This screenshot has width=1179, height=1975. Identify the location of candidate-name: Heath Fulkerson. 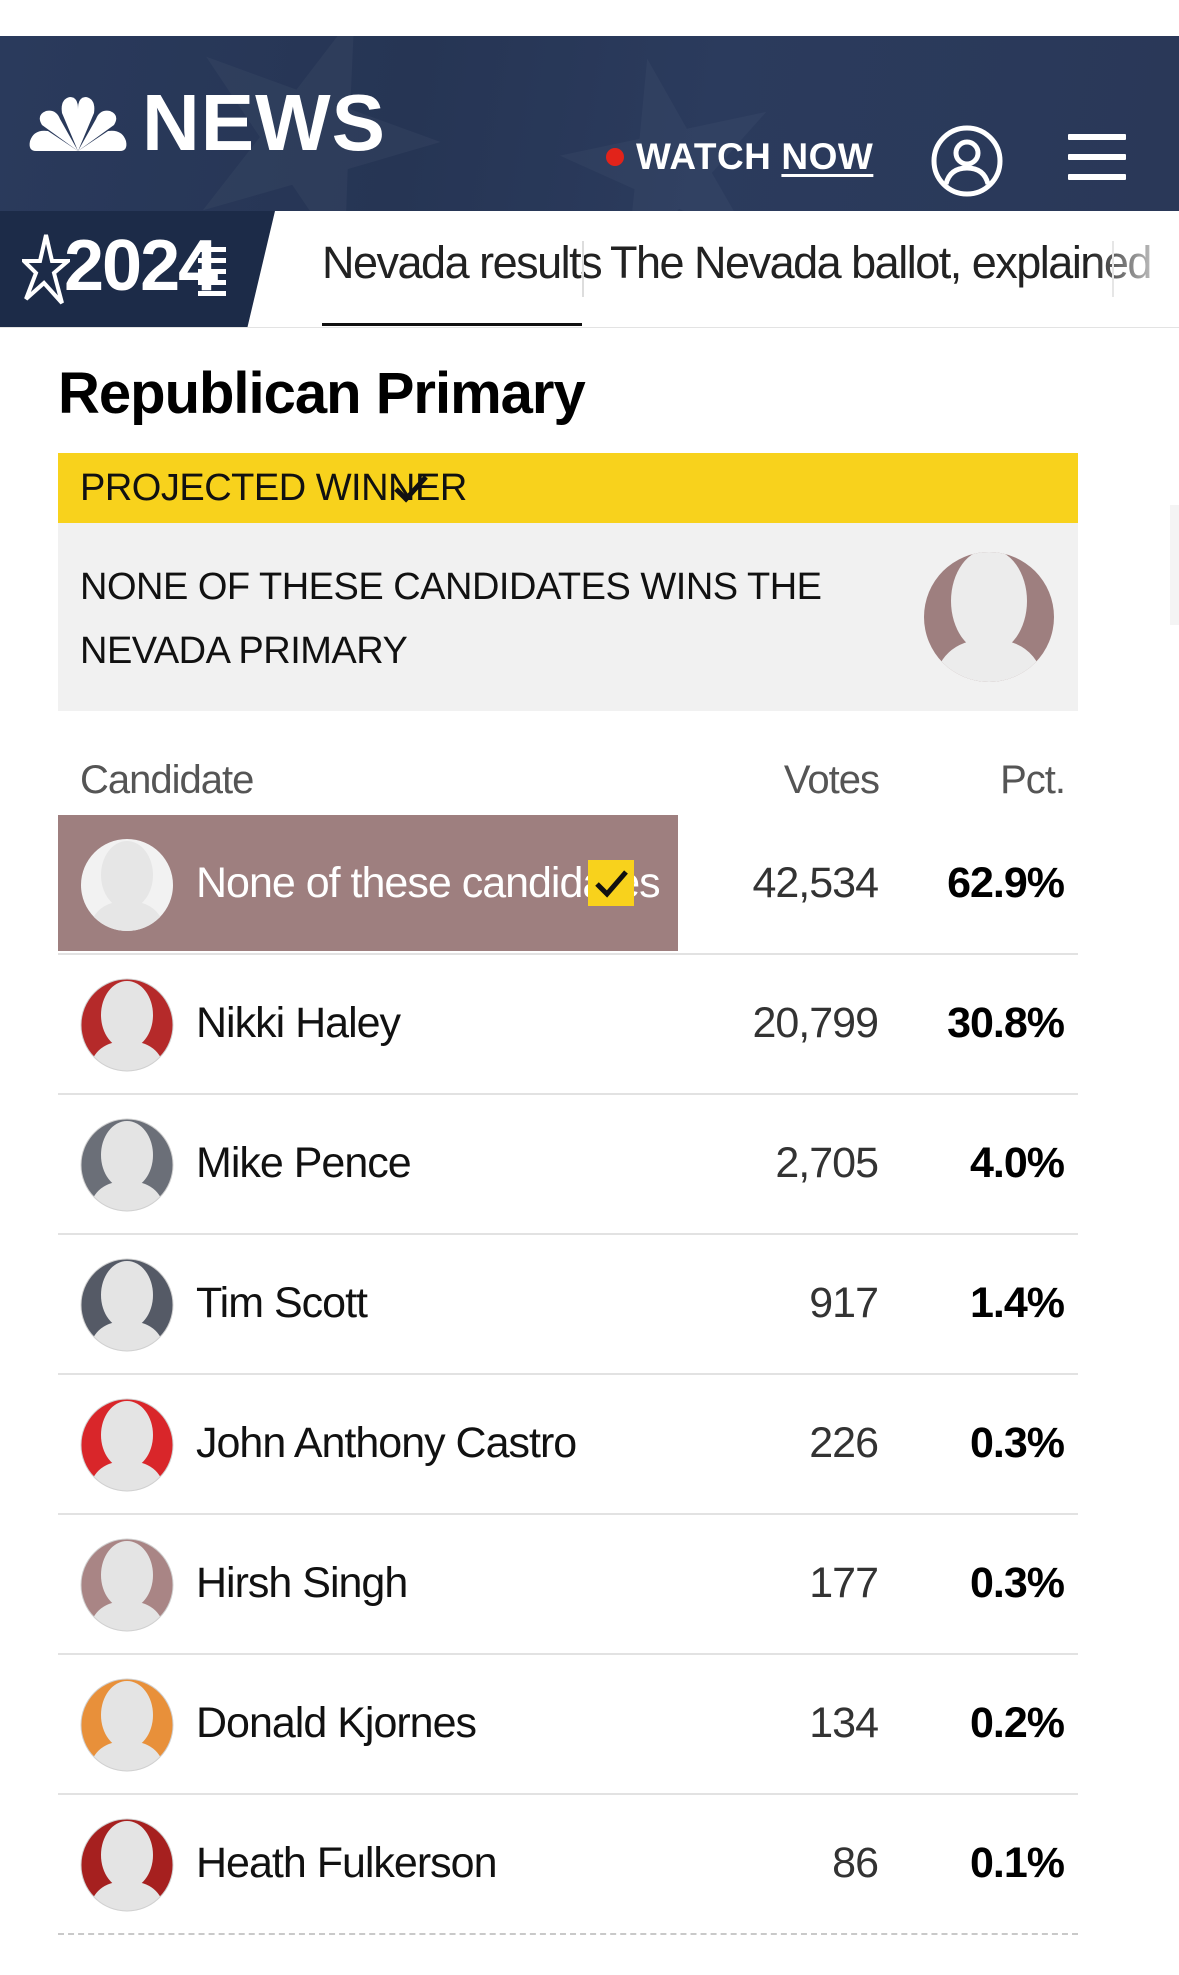
(346, 1863).